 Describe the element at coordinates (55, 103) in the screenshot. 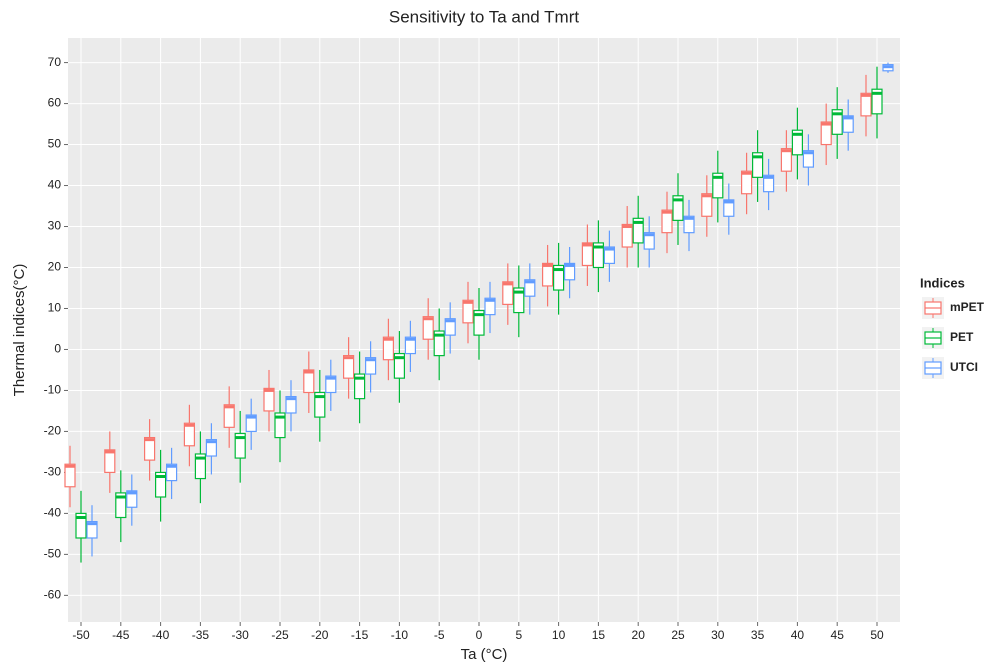

I see `y-tick-label: 60` at that location.